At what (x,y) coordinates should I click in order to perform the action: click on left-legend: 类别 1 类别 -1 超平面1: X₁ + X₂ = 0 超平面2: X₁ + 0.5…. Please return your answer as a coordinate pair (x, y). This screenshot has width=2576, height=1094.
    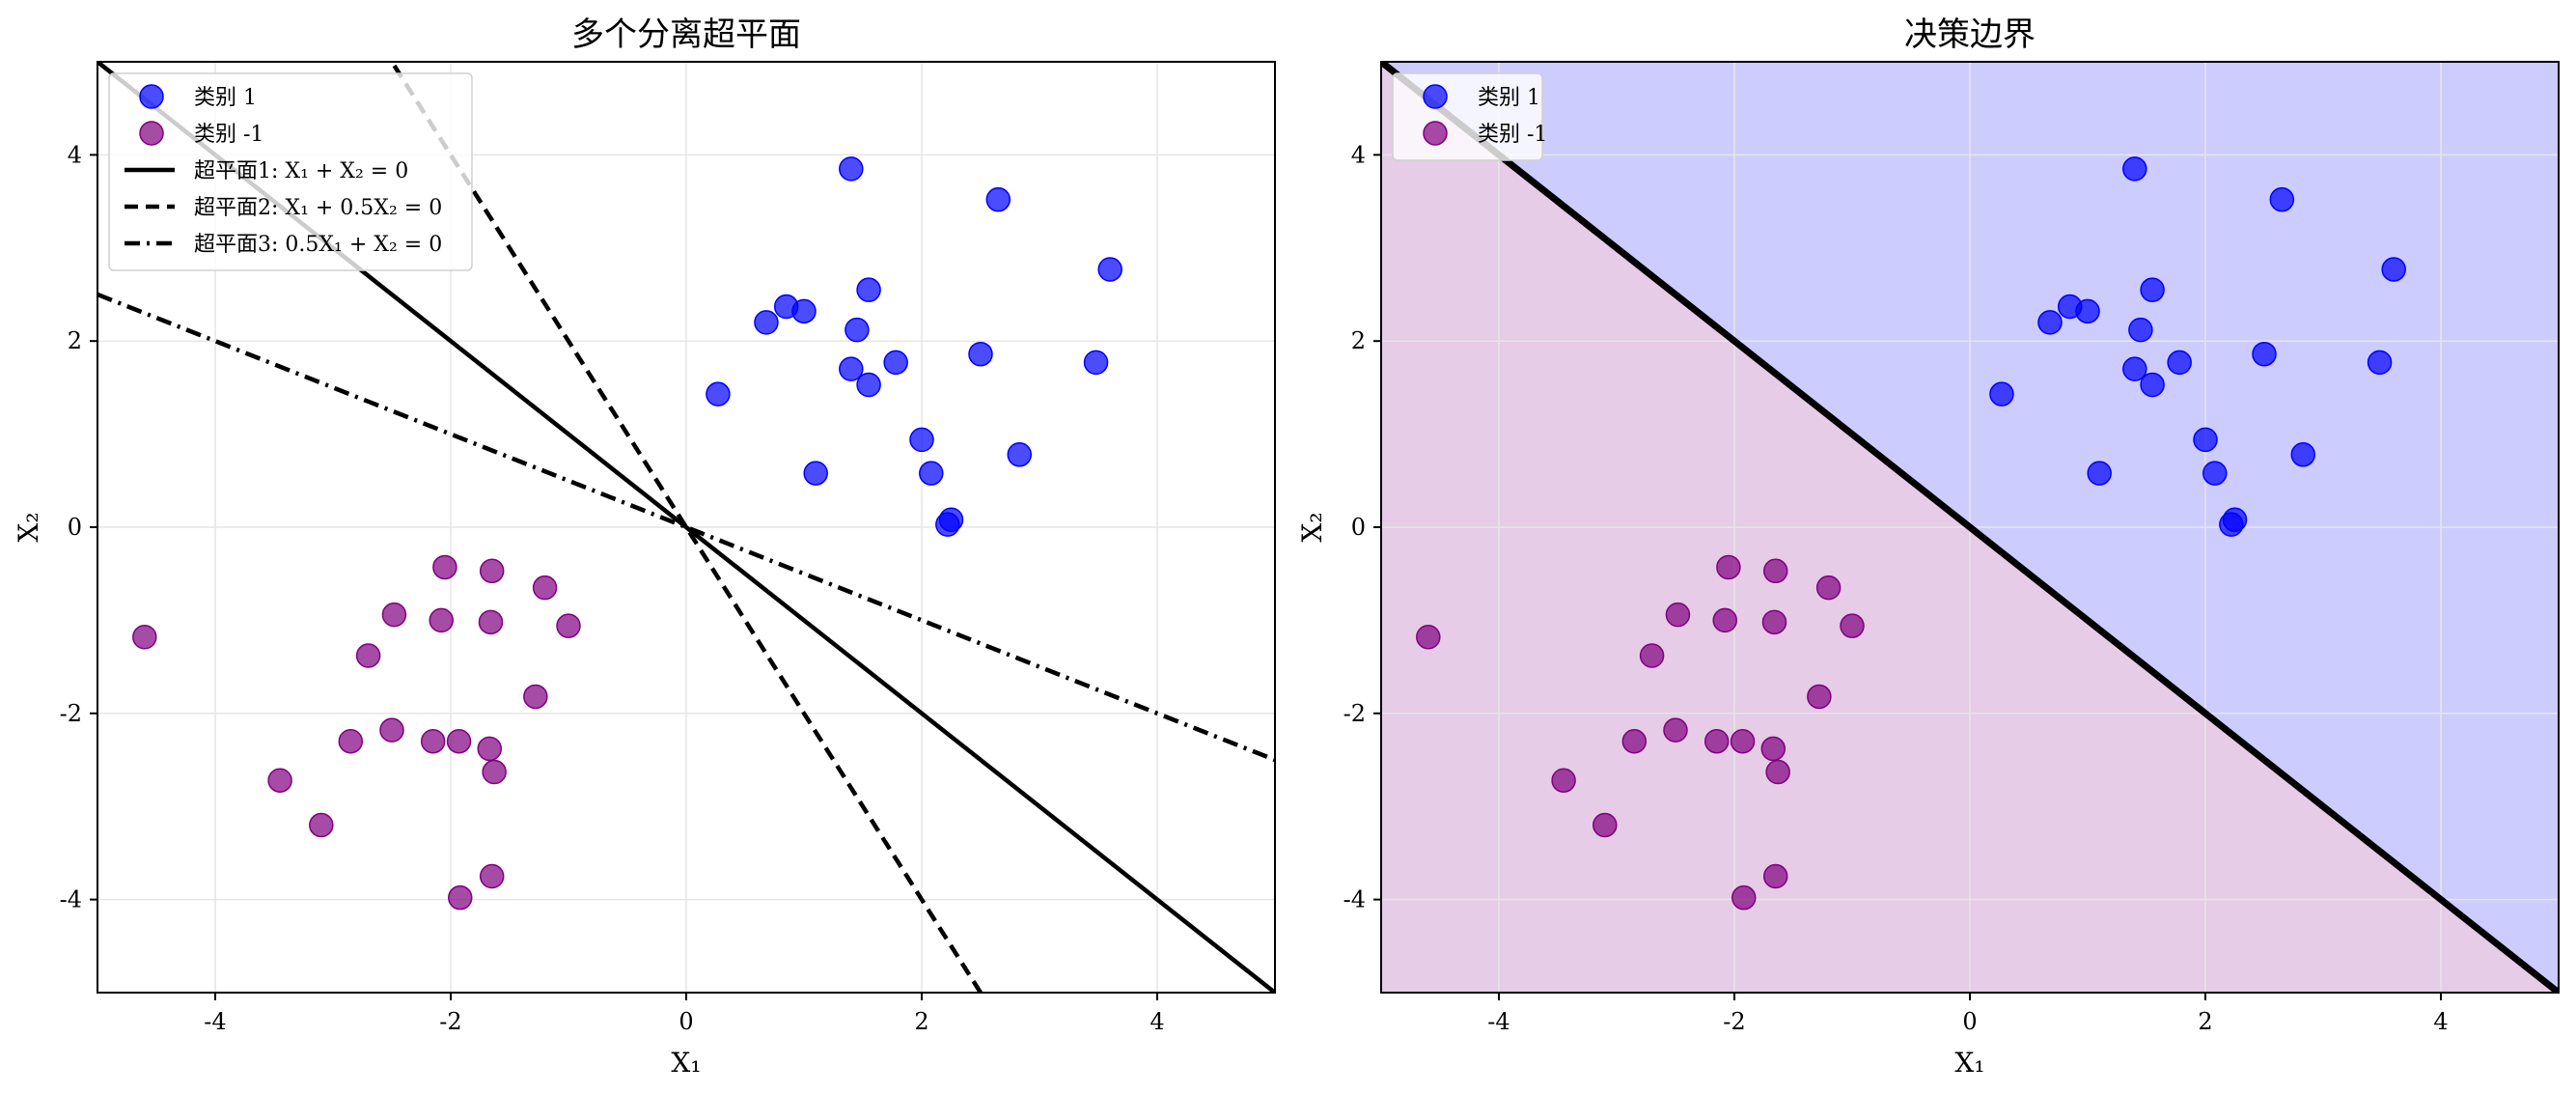
    Looking at the image, I should click on (290, 171).